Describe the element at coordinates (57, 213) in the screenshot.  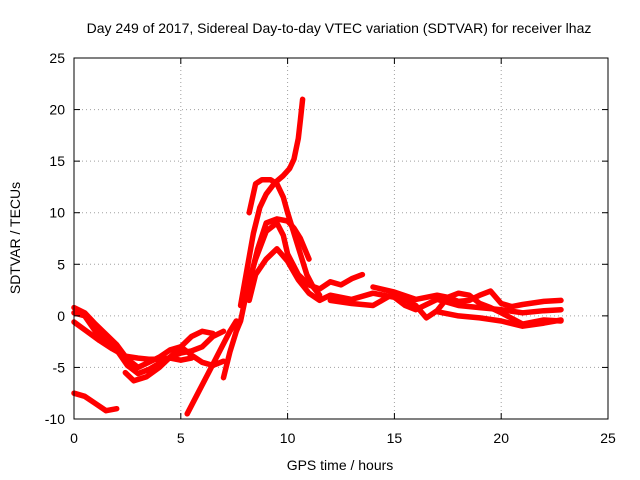
I see `y-tick-label: 10` at that location.